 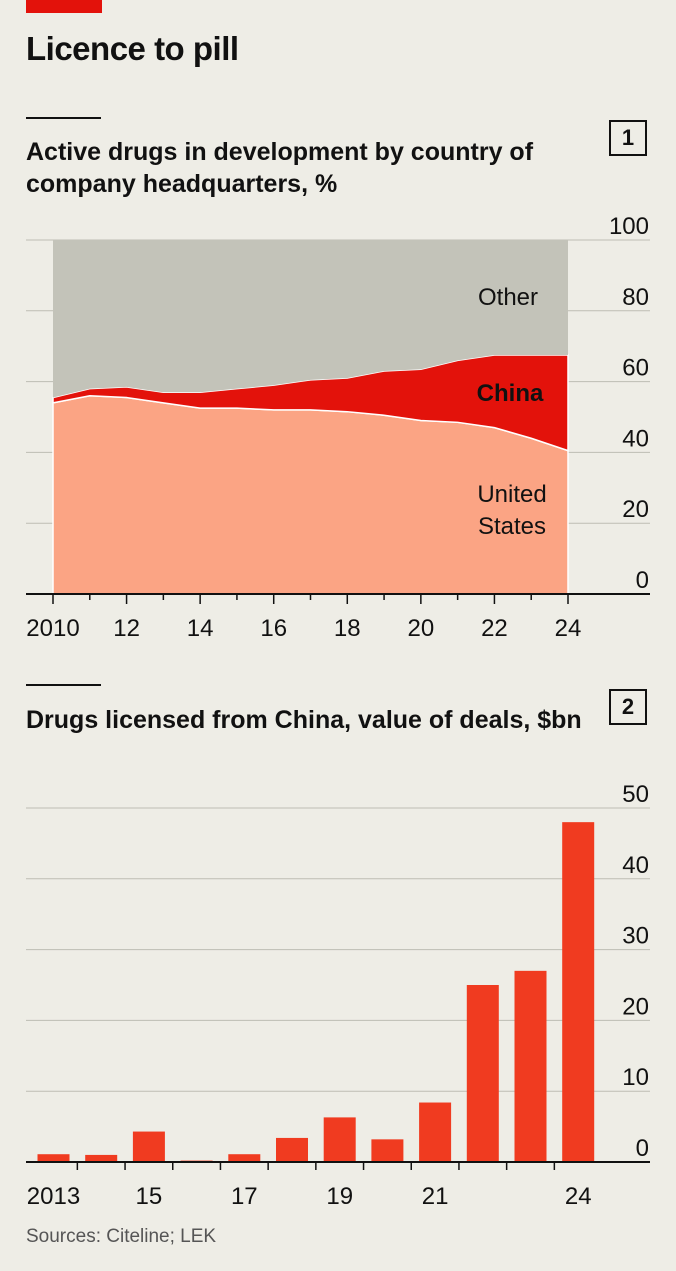 What do you see at coordinates (63, 685) in the screenshot?
I see `chart2-rule` at bounding box center [63, 685].